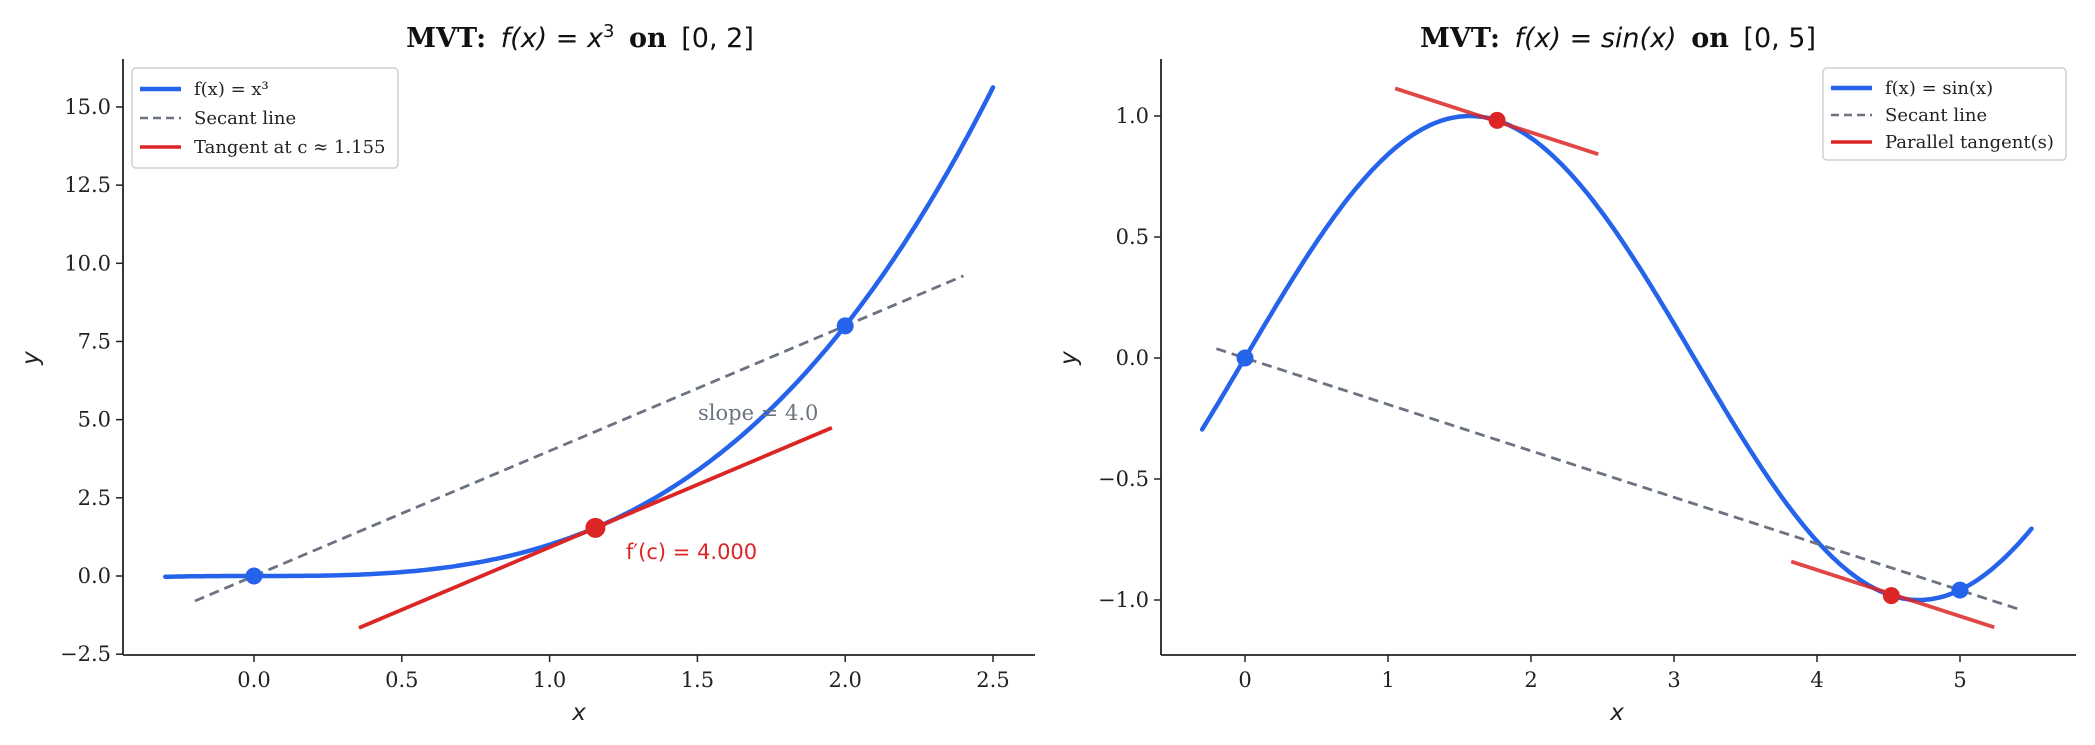 The height and width of the screenshot is (745, 2095). I want to click on x-tick-label: 3, so click(1673, 680).